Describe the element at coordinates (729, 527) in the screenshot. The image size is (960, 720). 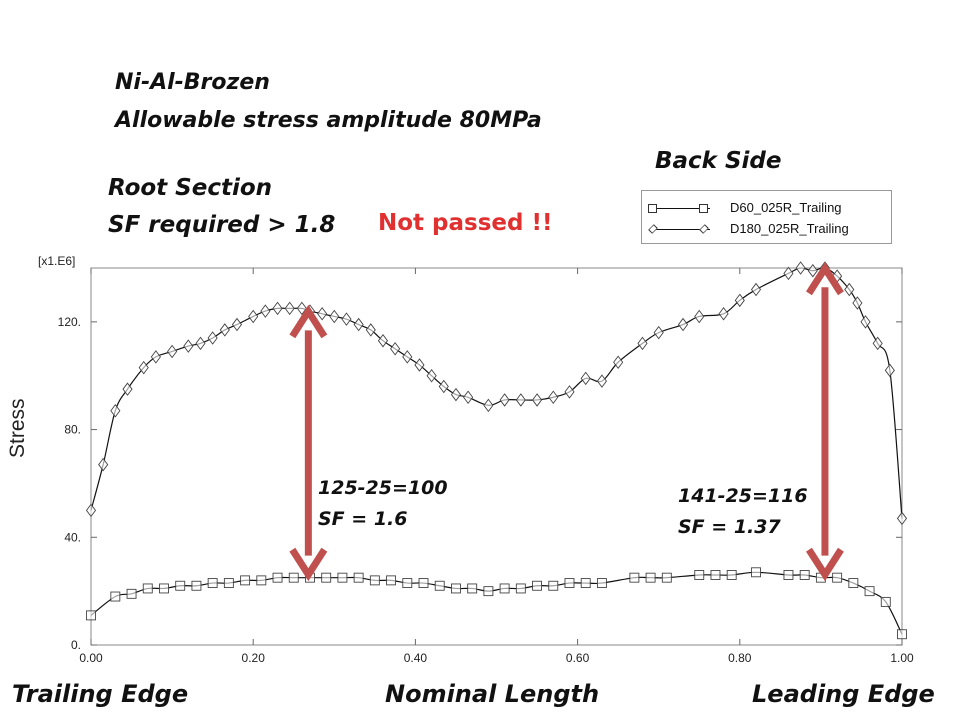
I see `annotation-2-sf: SF = 1.37` at that location.